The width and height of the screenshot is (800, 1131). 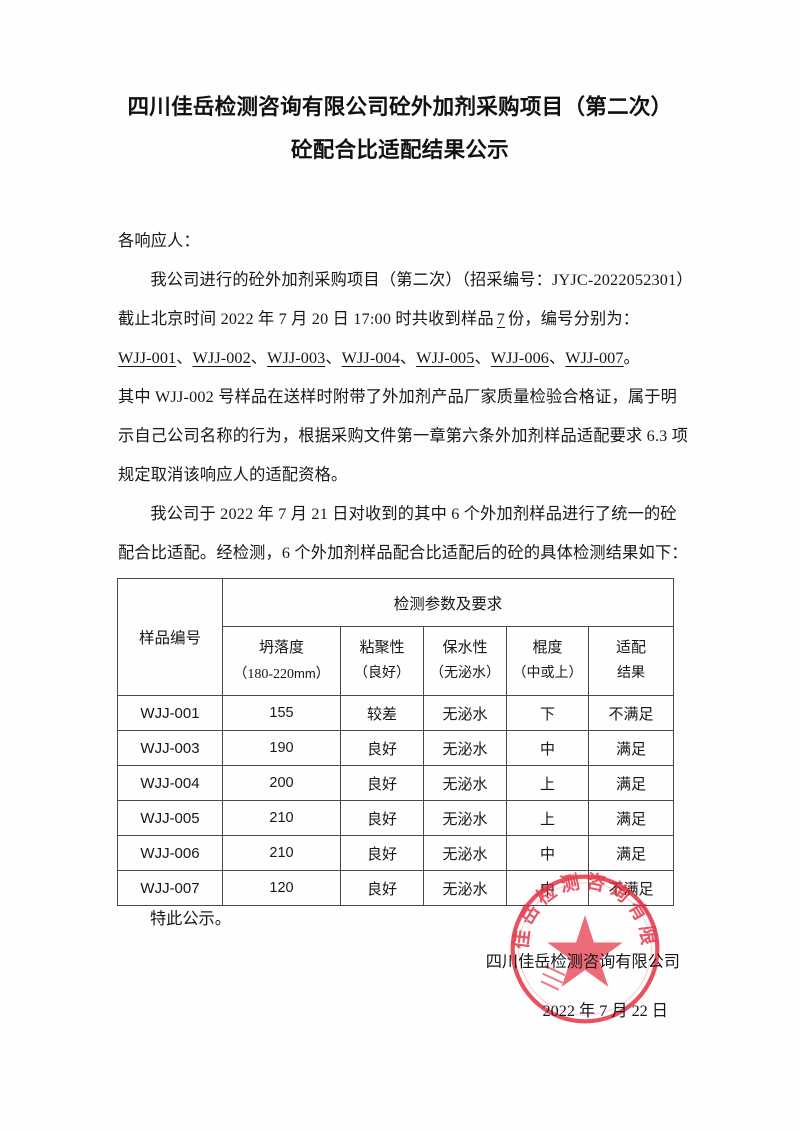 I want to click on cell-sample-id: WJJ-003, so click(x=170, y=748).